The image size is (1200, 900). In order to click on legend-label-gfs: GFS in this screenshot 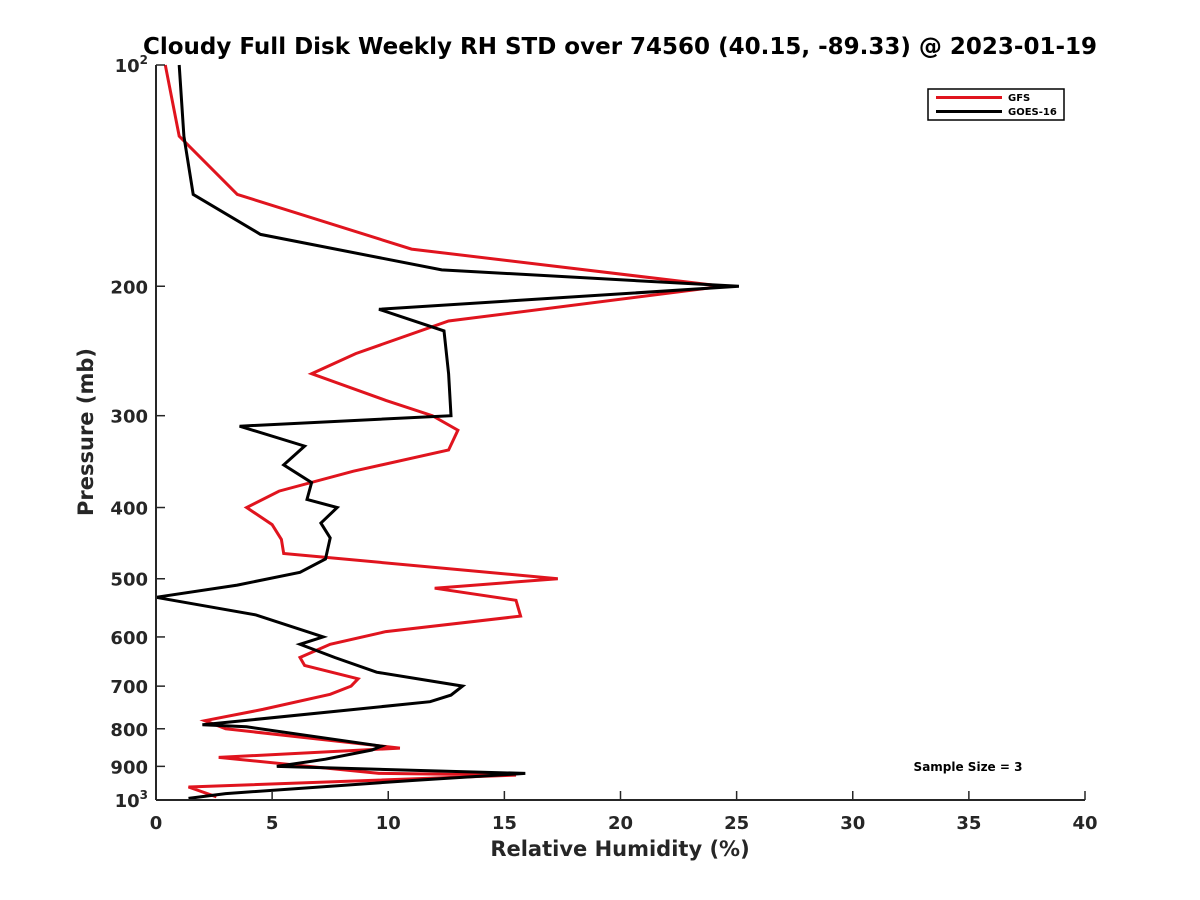, I will do `click(1019, 98)`.